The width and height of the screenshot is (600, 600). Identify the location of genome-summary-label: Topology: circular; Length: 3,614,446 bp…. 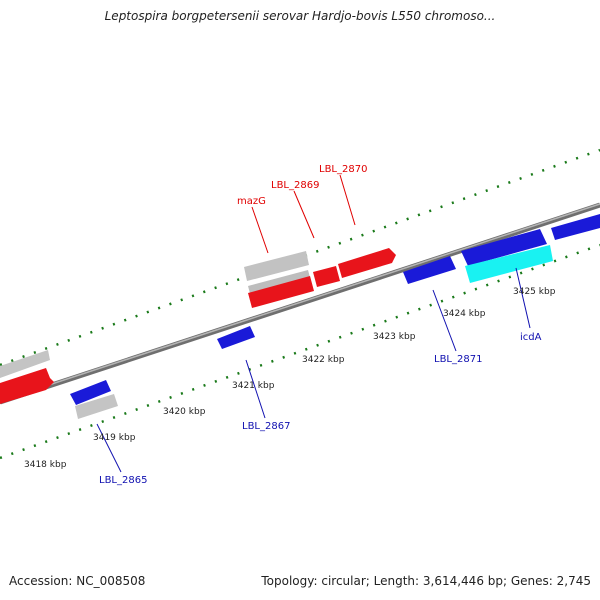
(426, 581).